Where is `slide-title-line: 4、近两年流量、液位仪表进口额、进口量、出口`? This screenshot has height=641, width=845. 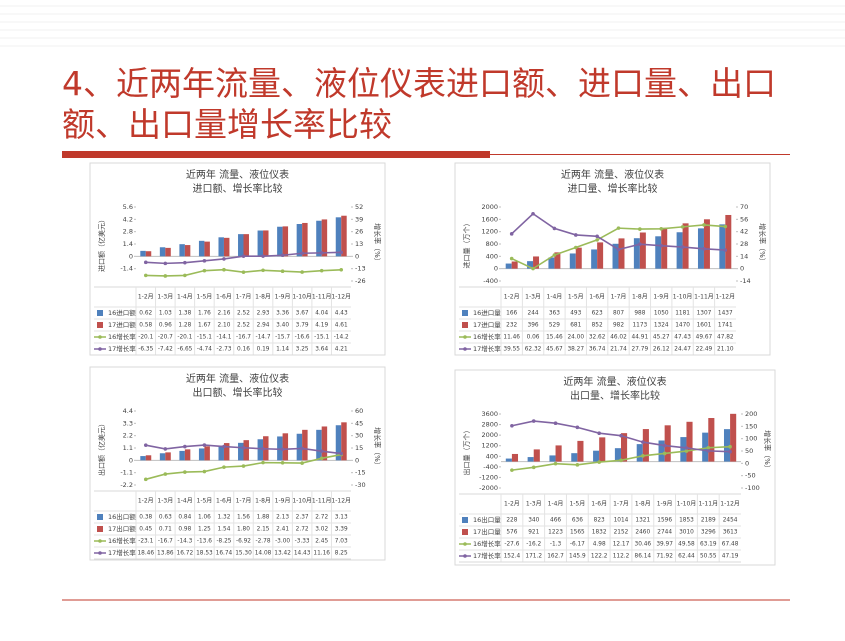 slide-title-line: 4、近两年流量、液位仪表进口额、进口量、出口 is located at coordinates (419, 83).